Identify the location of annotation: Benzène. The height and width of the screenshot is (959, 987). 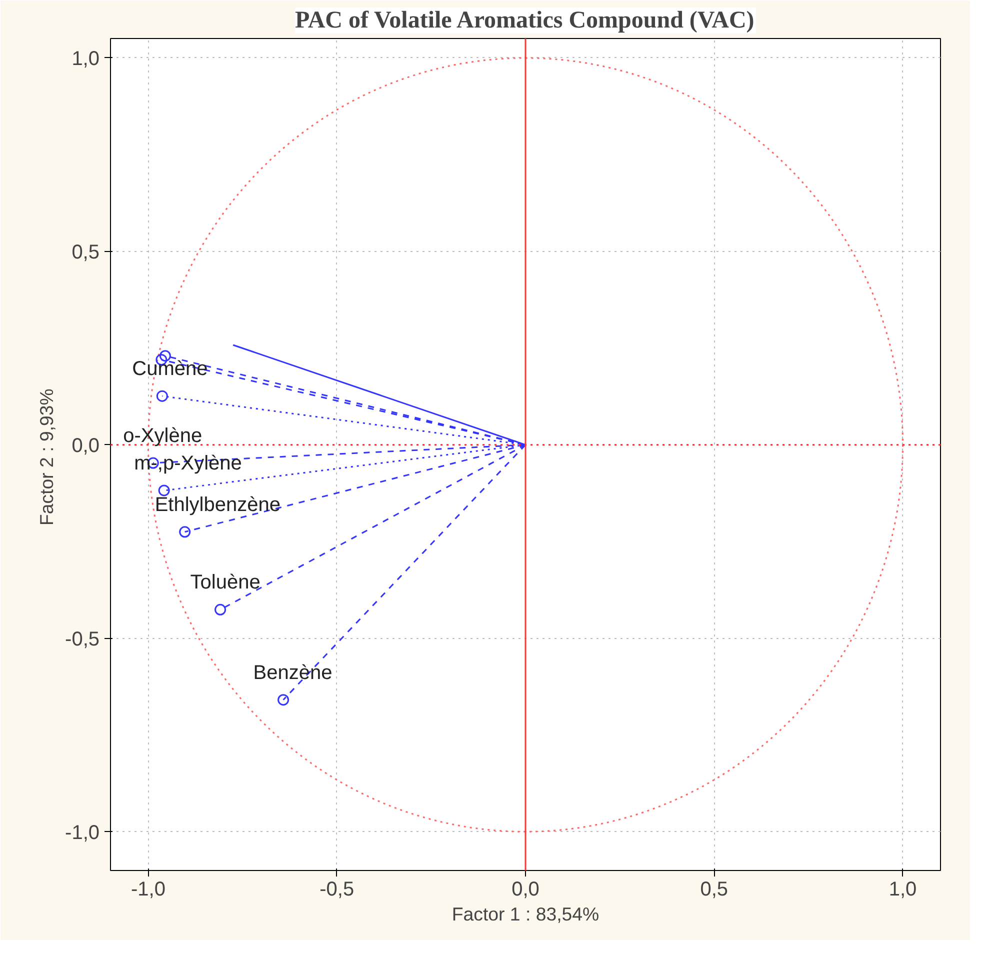
(292, 673).